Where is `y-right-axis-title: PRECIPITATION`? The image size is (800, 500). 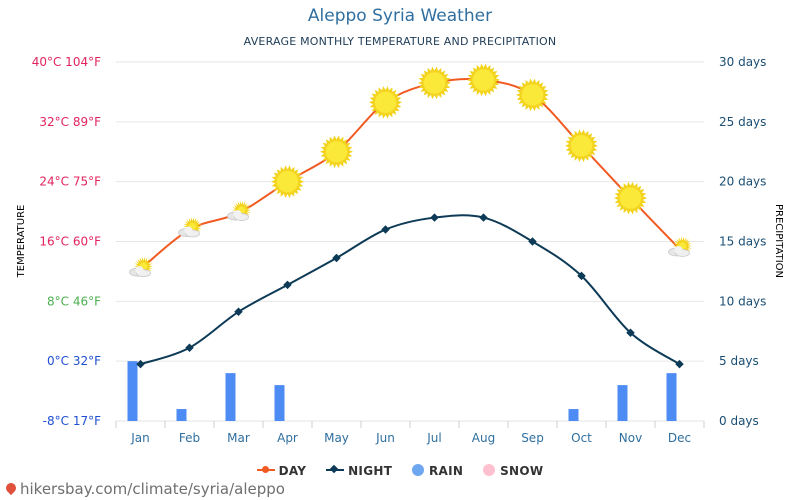 y-right-axis-title: PRECIPITATION is located at coordinates (778, 241).